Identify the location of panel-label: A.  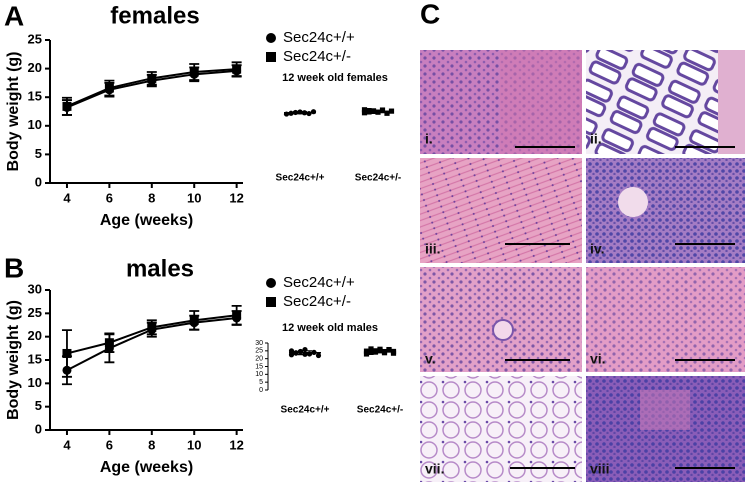
(14, 15).